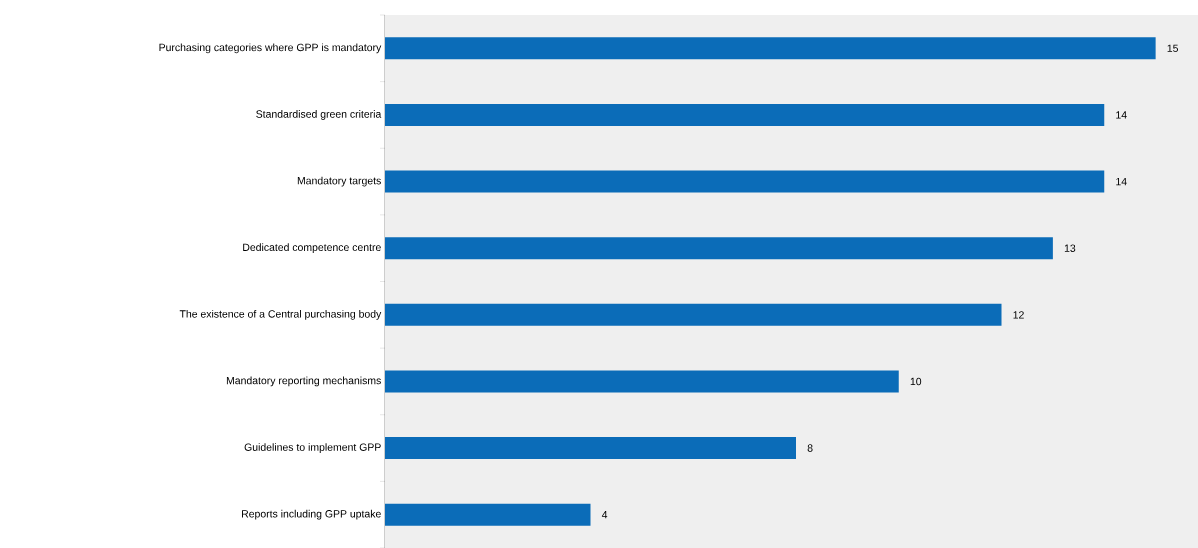 The width and height of the screenshot is (1198, 548). What do you see at coordinates (916, 381) in the screenshot?
I see `data-label: 10` at bounding box center [916, 381].